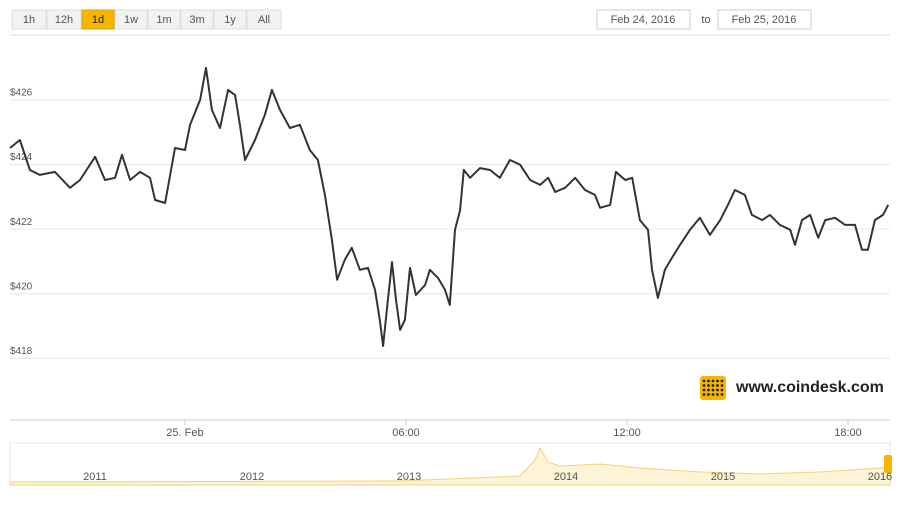 The height and width of the screenshot is (505, 900). What do you see at coordinates (95, 477) in the screenshot?
I see `navigator-year: 2011` at bounding box center [95, 477].